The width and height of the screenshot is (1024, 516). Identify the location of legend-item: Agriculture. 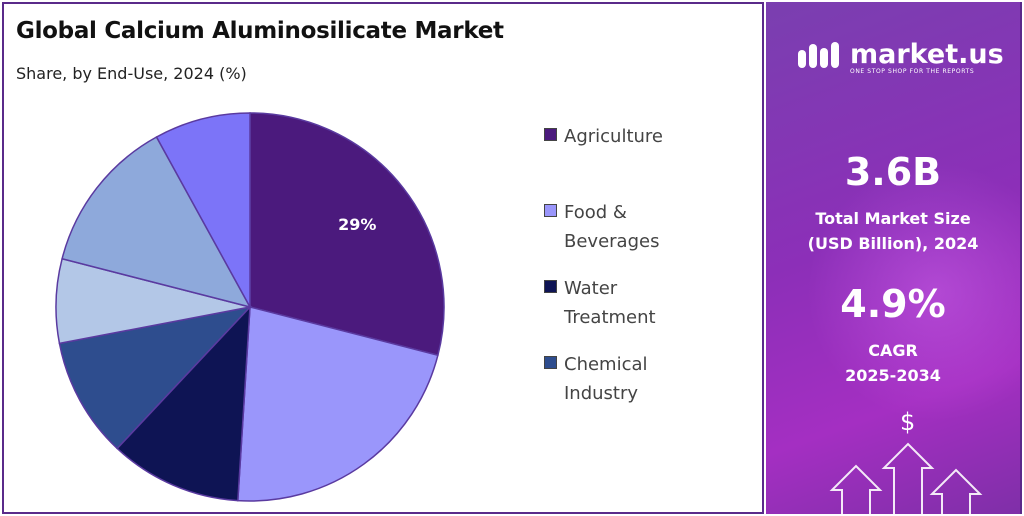
(619, 136).